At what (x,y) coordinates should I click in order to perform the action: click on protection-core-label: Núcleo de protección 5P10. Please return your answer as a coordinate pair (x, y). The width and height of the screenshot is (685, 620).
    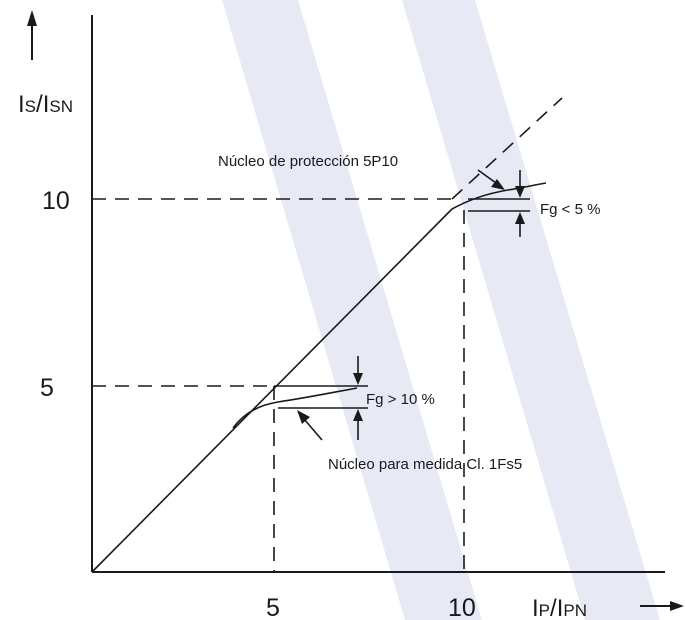
    Looking at the image, I should click on (308, 161).